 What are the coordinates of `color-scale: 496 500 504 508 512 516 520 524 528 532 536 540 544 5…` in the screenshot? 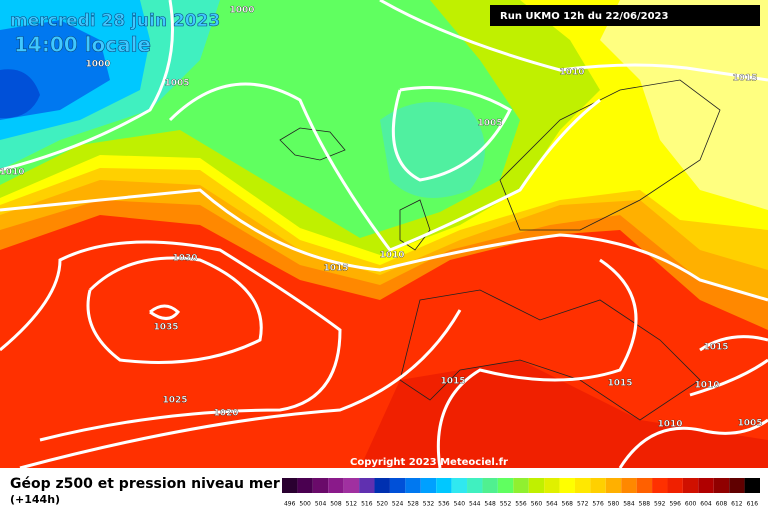 It's located at (521, 493).